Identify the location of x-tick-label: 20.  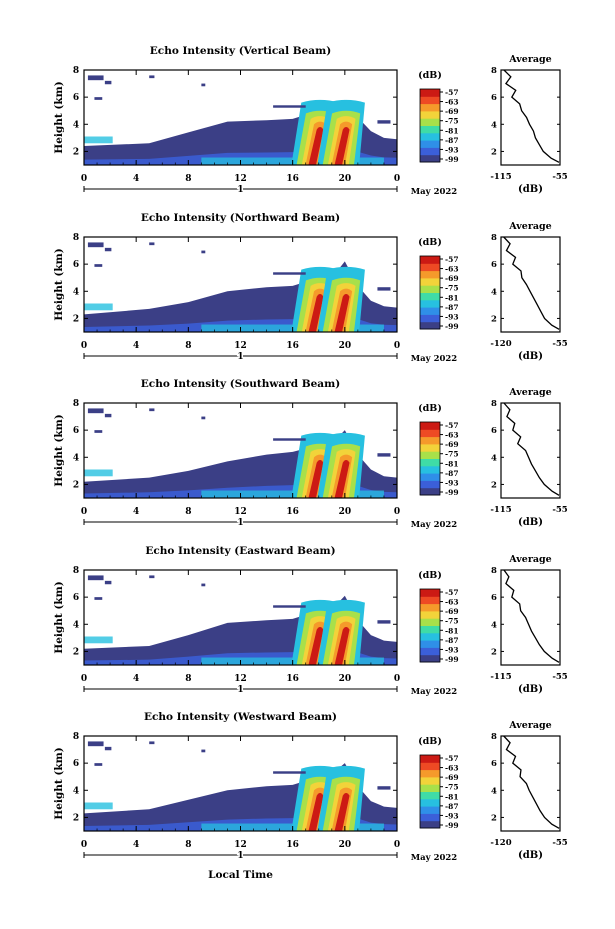
(345, 512).